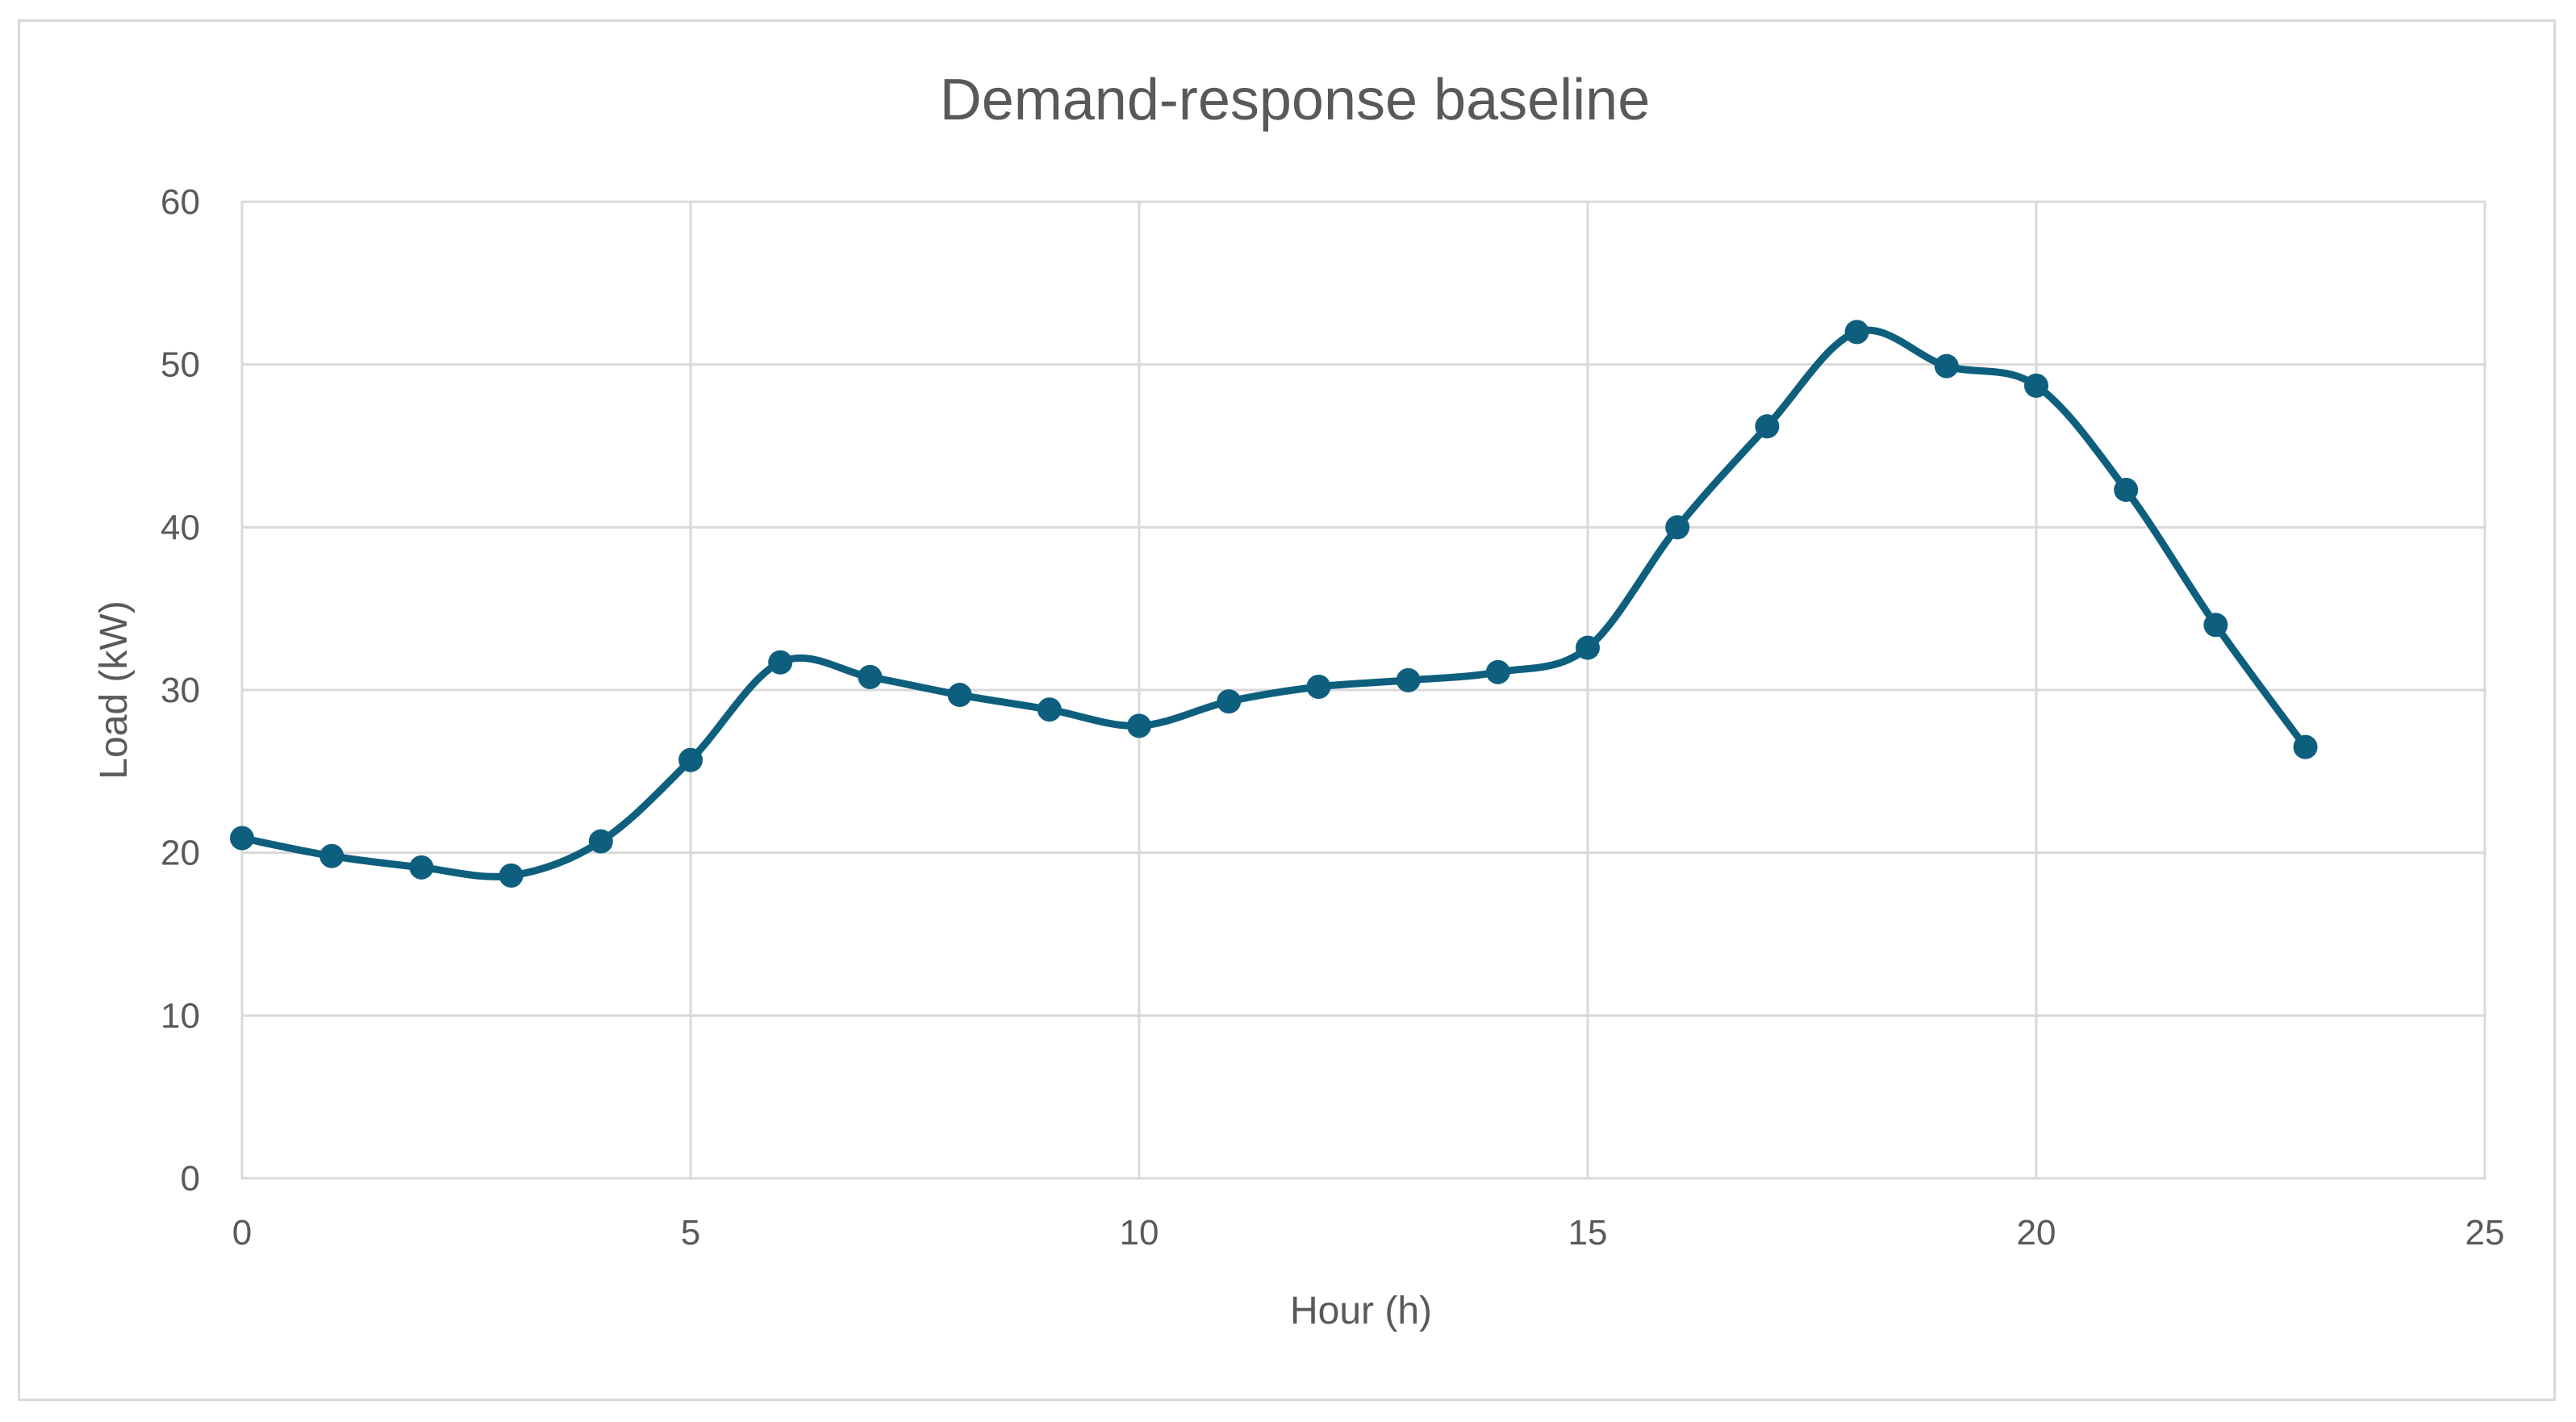 Image resolution: width=2576 pixels, height=1422 pixels. What do you see at coordinates (1361, 1311) in the screenshot?
I see `x-axis-title: Hour (h)` at bounding box center [1361, 1311].